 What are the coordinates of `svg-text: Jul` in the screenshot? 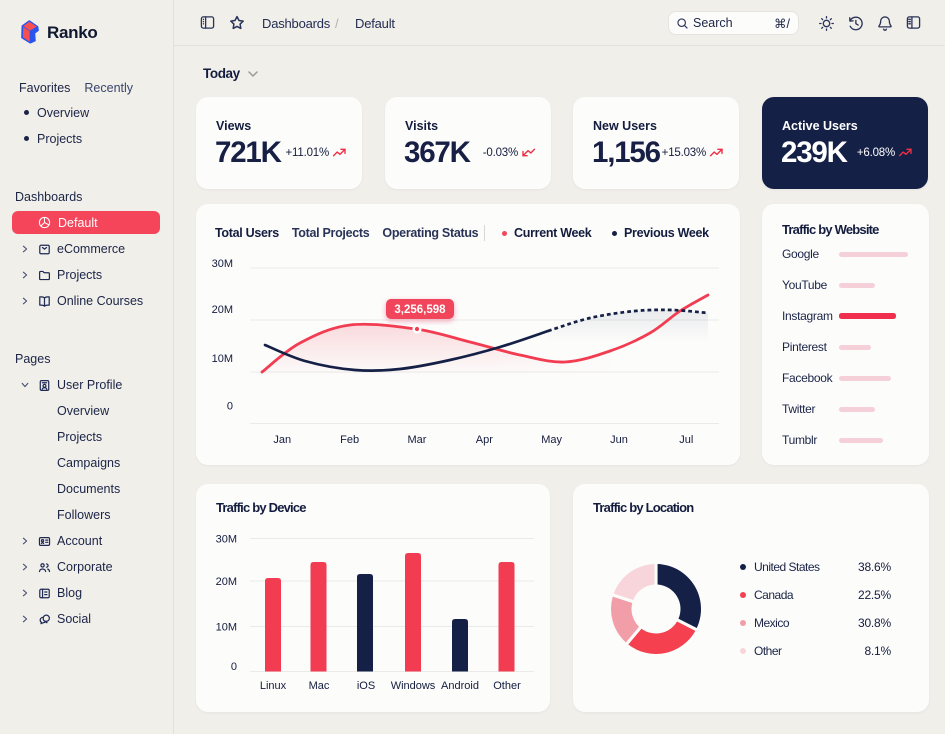 It's located at (686, 440).